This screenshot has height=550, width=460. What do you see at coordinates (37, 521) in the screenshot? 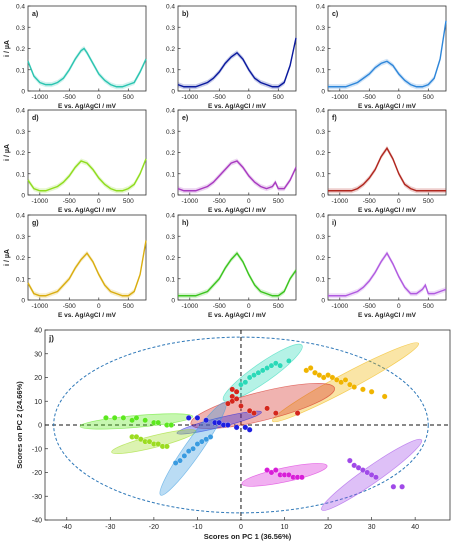
I see `y-tick-label: -40` at bounding box center [37, 521].